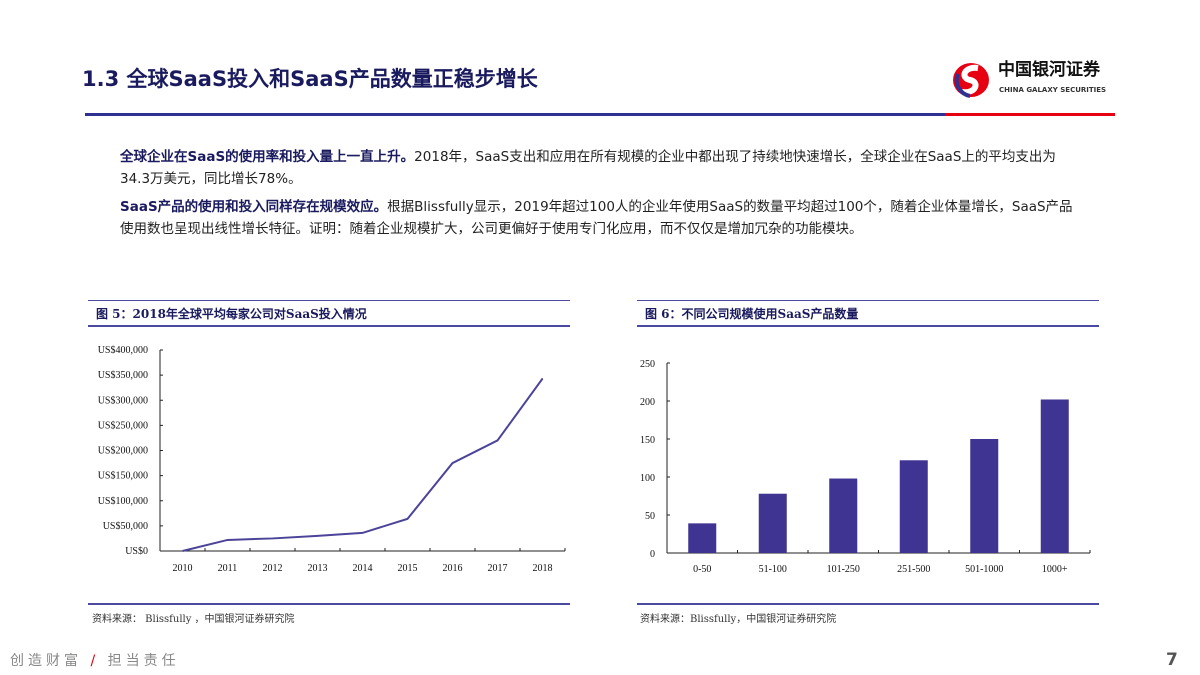 The image size is (1200, 675). What do you see at coordinates (123, 400) in the screenshot?
I see `y-tick-label: US$300,000` at bounding box center [123, 400].